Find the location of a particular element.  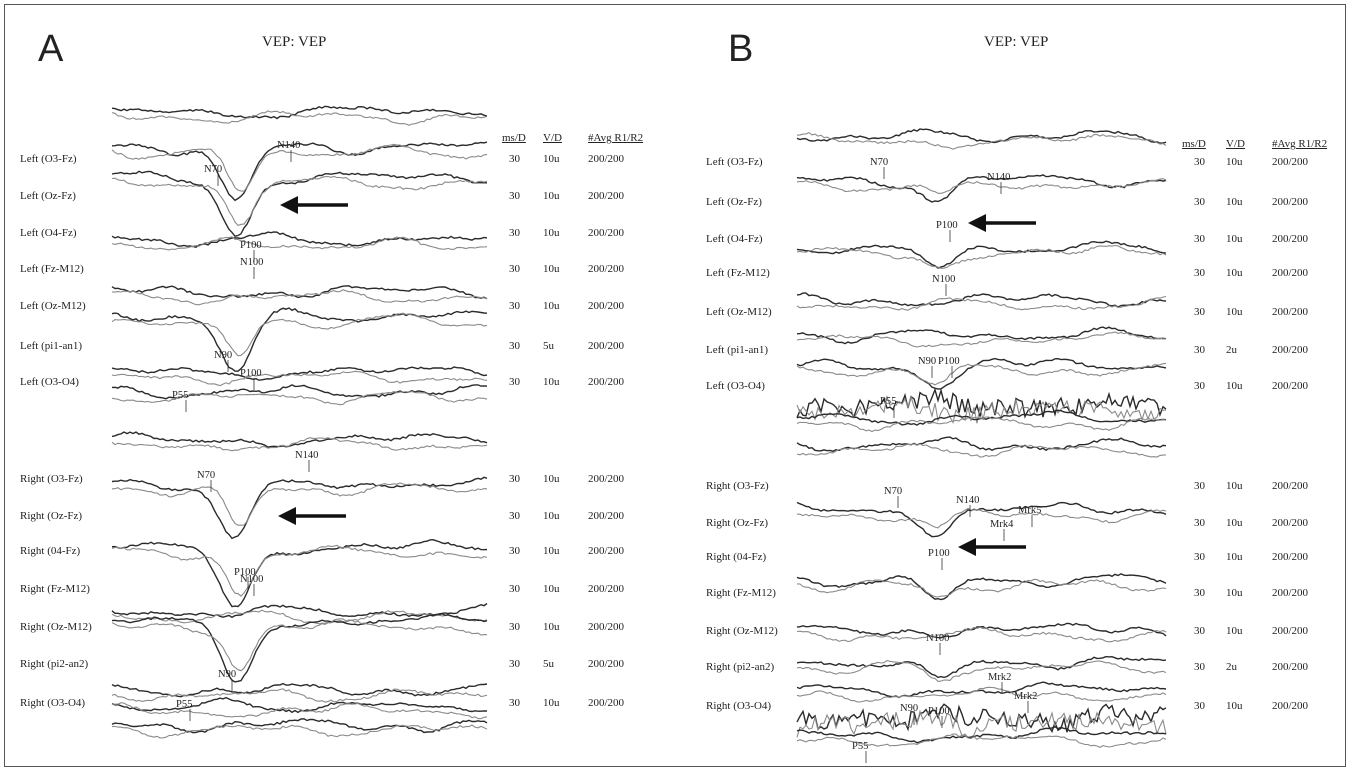

peak-marker-label: N70 is located at coordinates (893, 491).